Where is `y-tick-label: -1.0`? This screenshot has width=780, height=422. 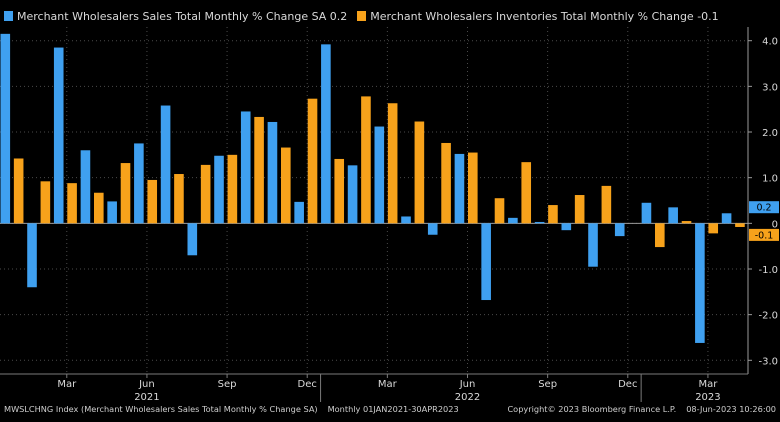
y-tick-label: -1.0 is located at coordinates (768, 270).